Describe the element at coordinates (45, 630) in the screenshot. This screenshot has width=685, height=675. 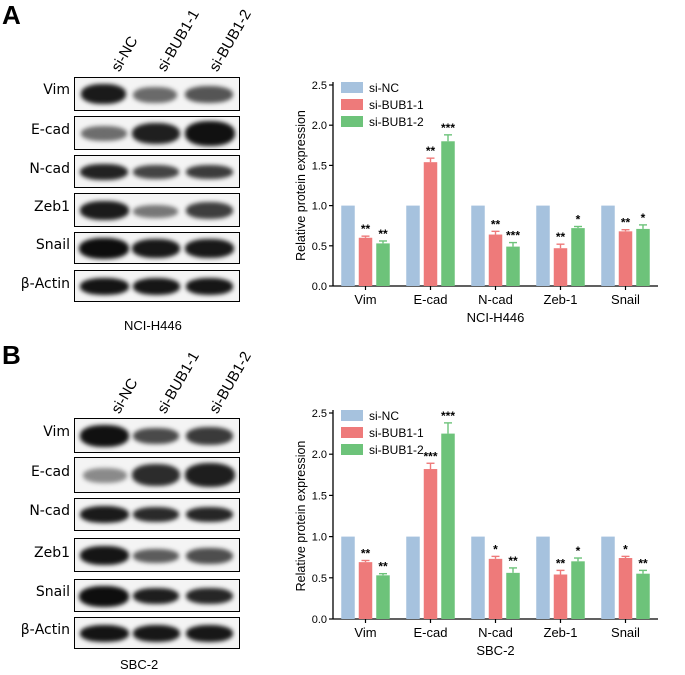
I see `protein-label-beta-actin: β-Actin` at that location.